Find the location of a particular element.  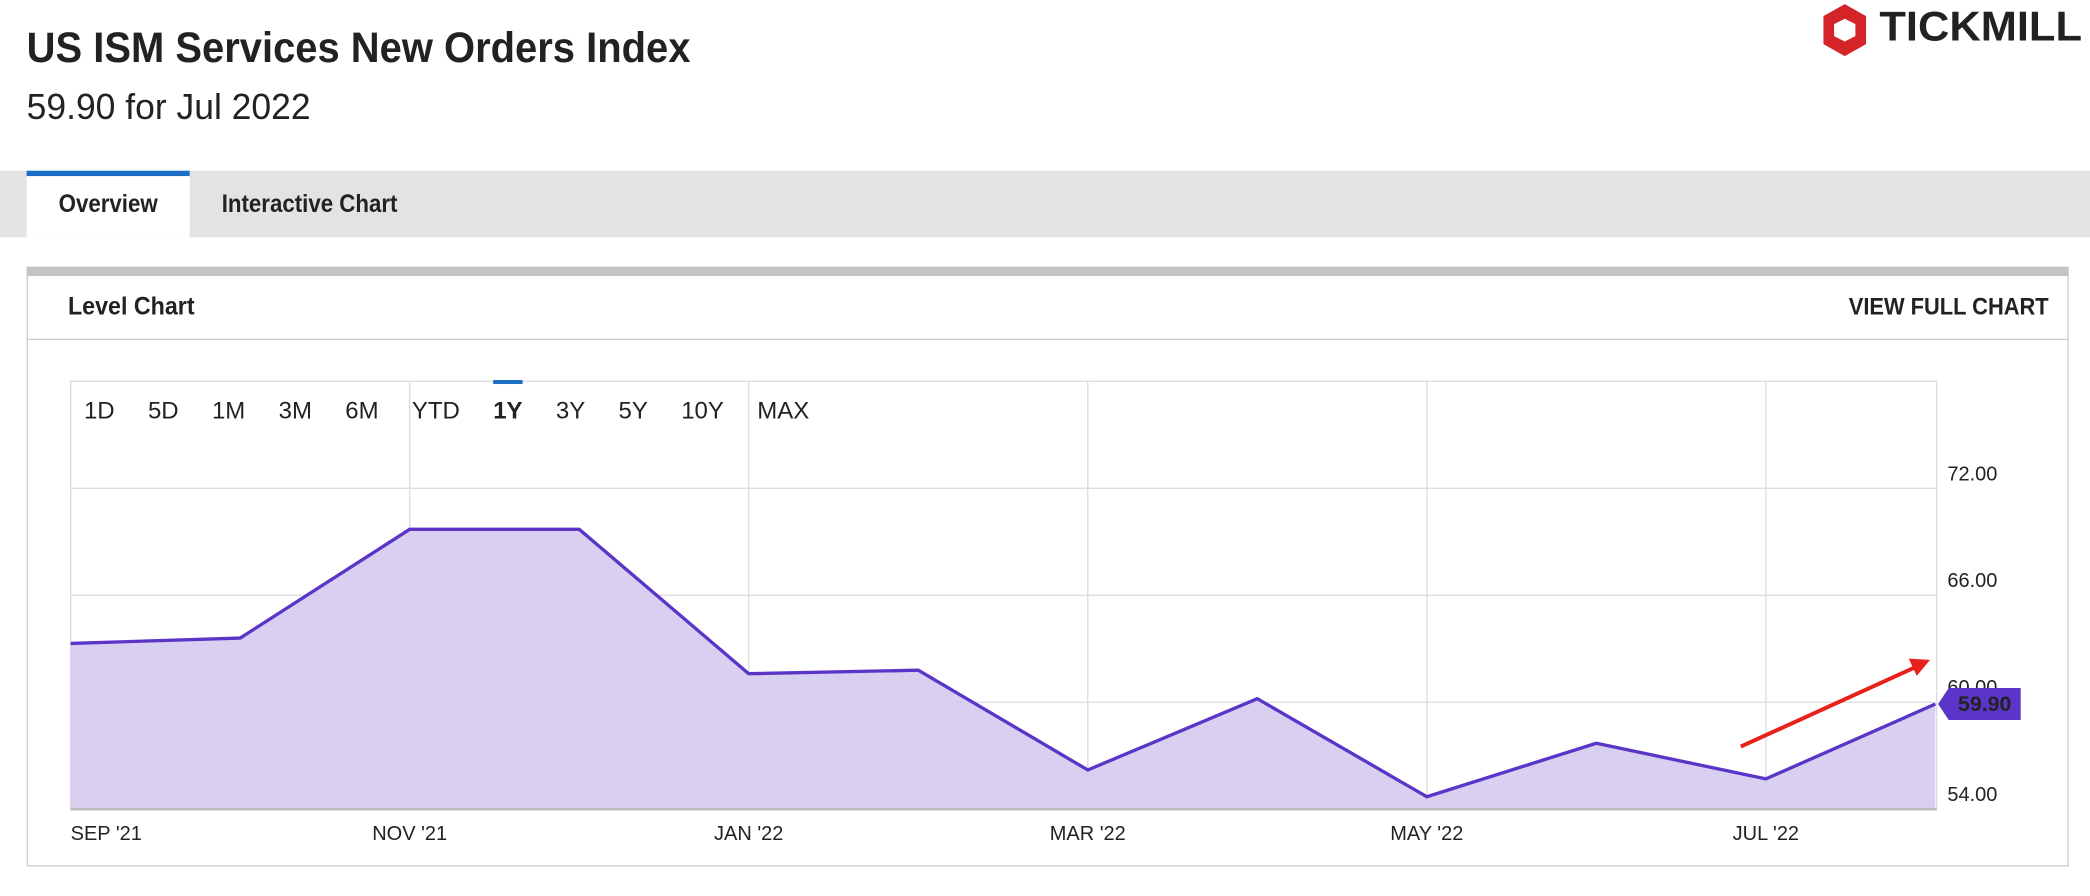

page-subtitle: 59.90 for Jul 2022 is located at coordinates (169, 106).